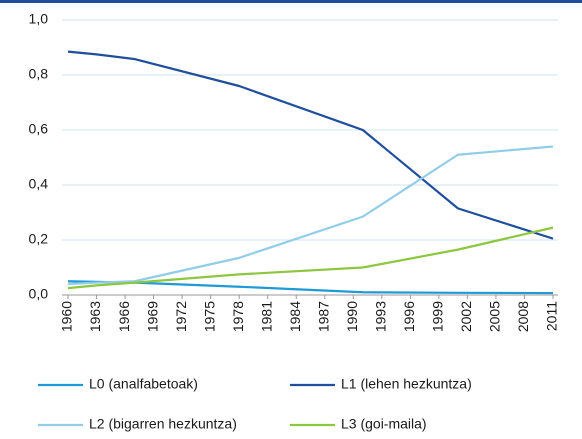 The image size is (582, 439). What do you see at coordinates (552, 316) in the screenshot?
I see `x-tick-label: 2011` at bounding box center [552, 316].